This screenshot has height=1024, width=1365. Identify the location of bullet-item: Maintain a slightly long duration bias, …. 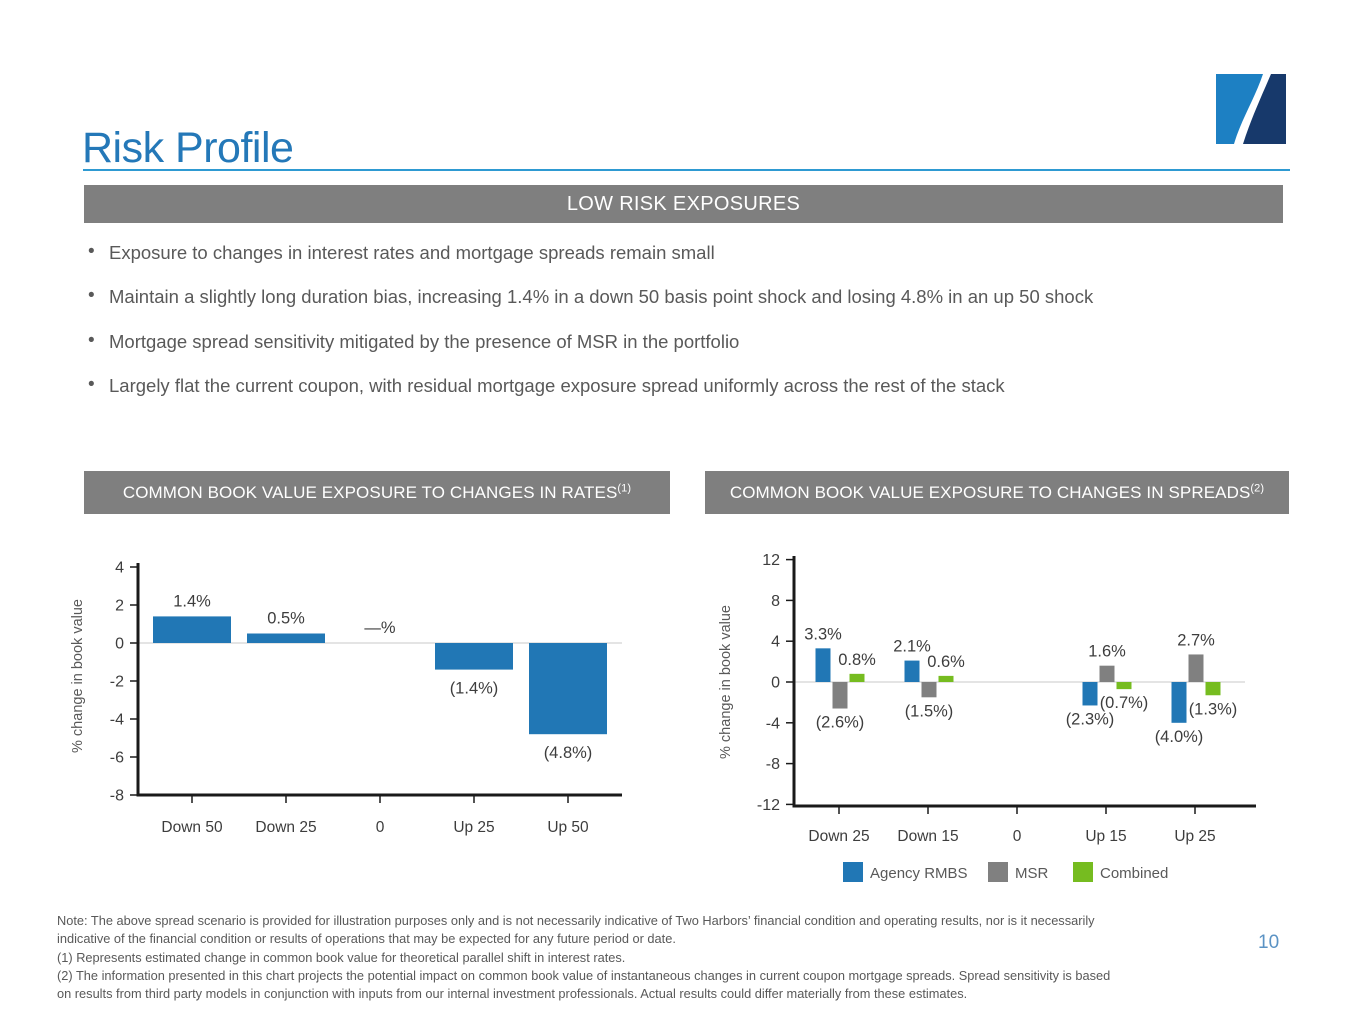
(698, 296).